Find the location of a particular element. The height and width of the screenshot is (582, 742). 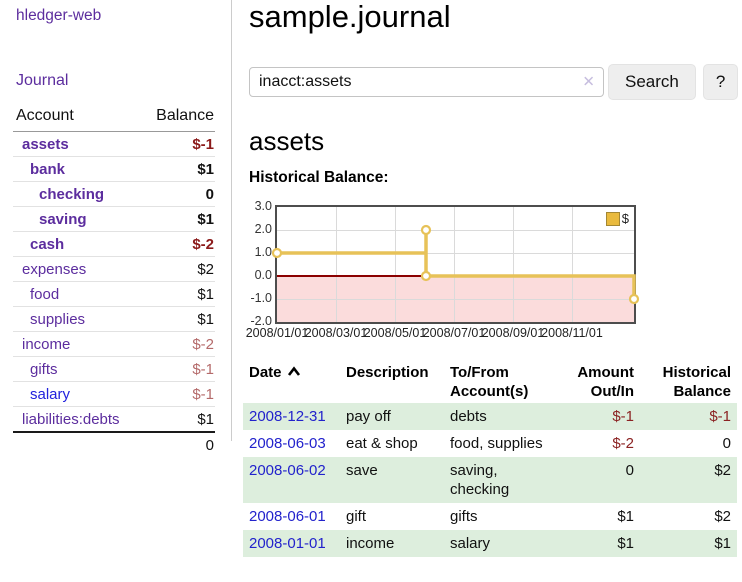

plot-area: $ is located at coordinates (455, 264).